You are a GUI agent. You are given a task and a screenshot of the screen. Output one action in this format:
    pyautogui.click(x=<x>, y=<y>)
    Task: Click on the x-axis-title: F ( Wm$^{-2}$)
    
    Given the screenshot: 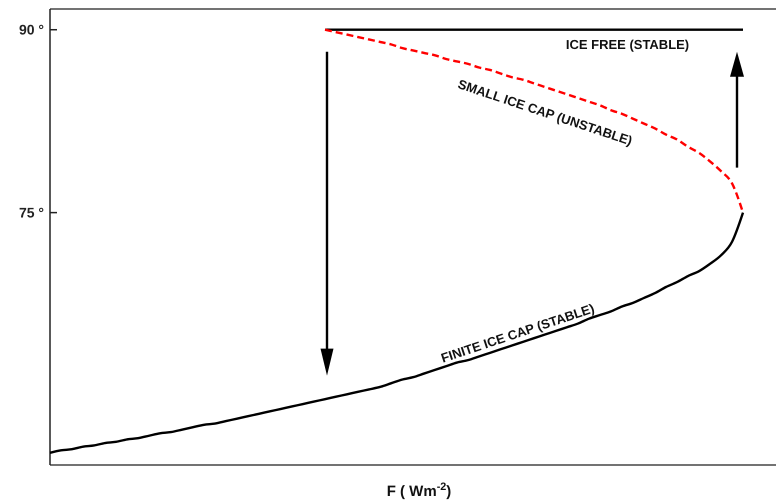 What is the action you would take?
    pyautogui.click(x=419, y=490)
    